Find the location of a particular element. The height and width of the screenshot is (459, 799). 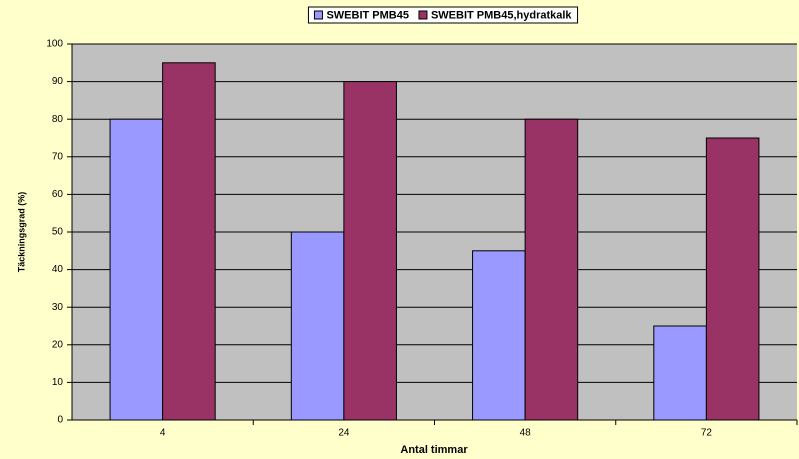

y-tick-label: 90 is located at coordinates (58, 81).